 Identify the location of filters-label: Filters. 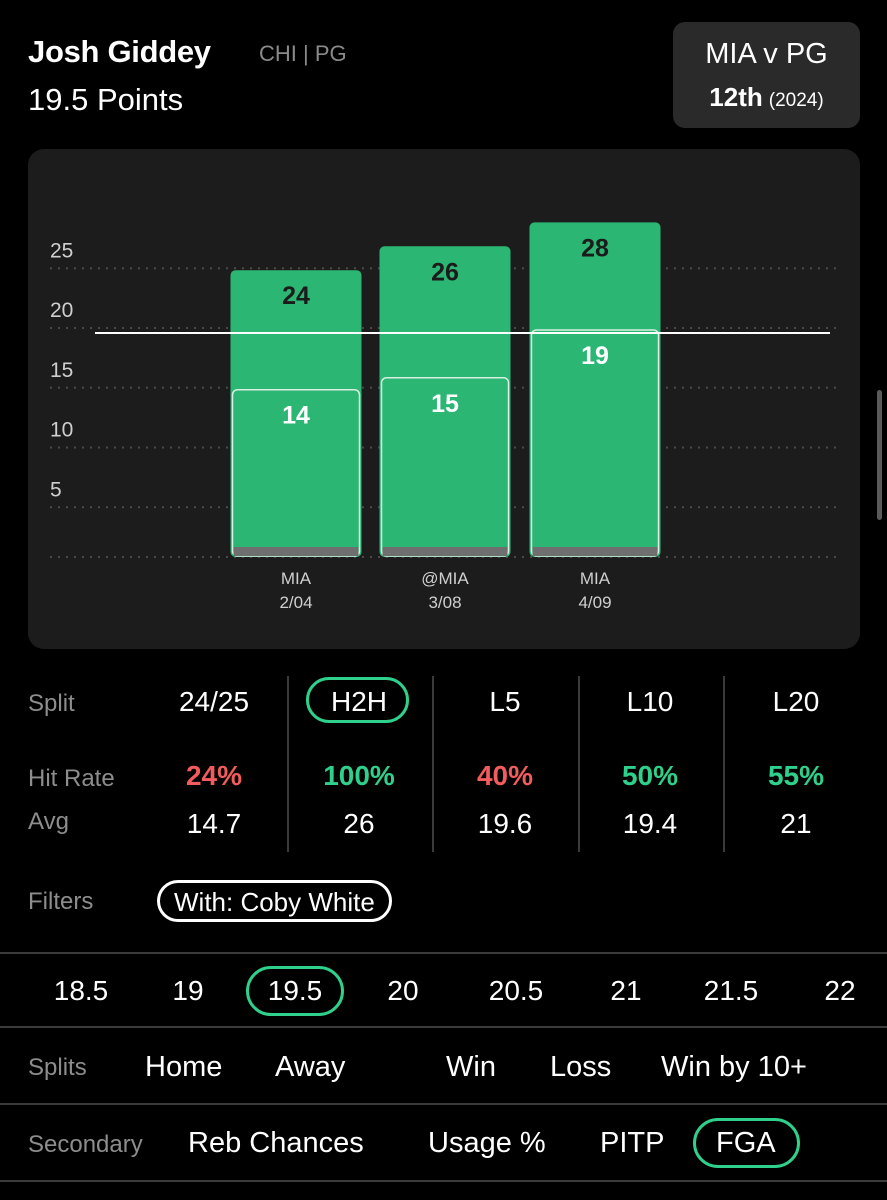
(61, 901).